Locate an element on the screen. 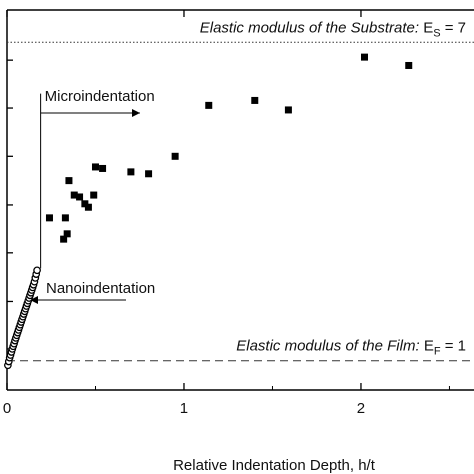  x-tick-label: 0 is located at coordinates (7, 408).